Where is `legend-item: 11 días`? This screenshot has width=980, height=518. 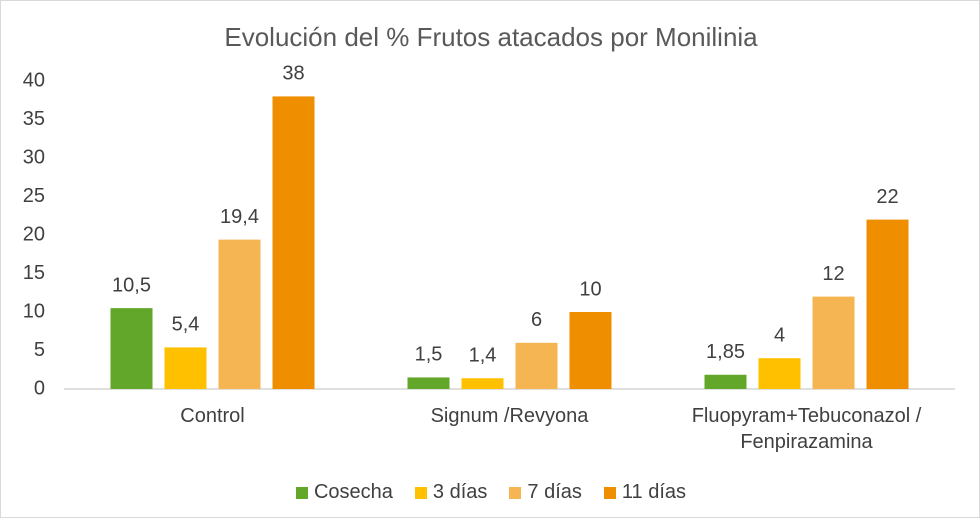 legend-item: 11 días is located at coordinates (645, 492).